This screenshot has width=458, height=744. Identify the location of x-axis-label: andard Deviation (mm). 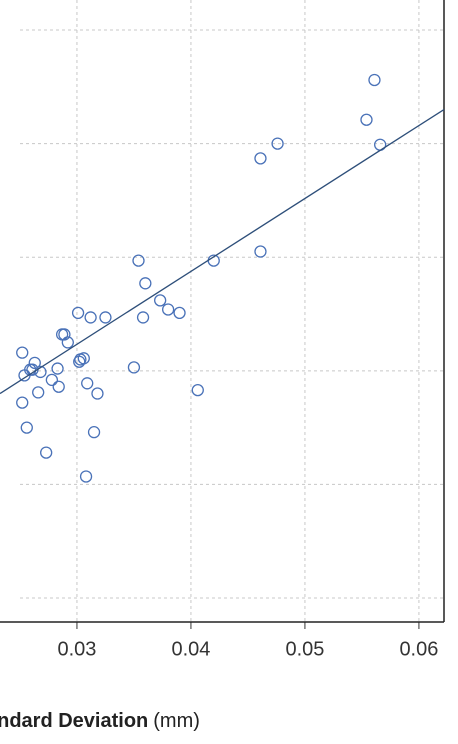
(100, 721).